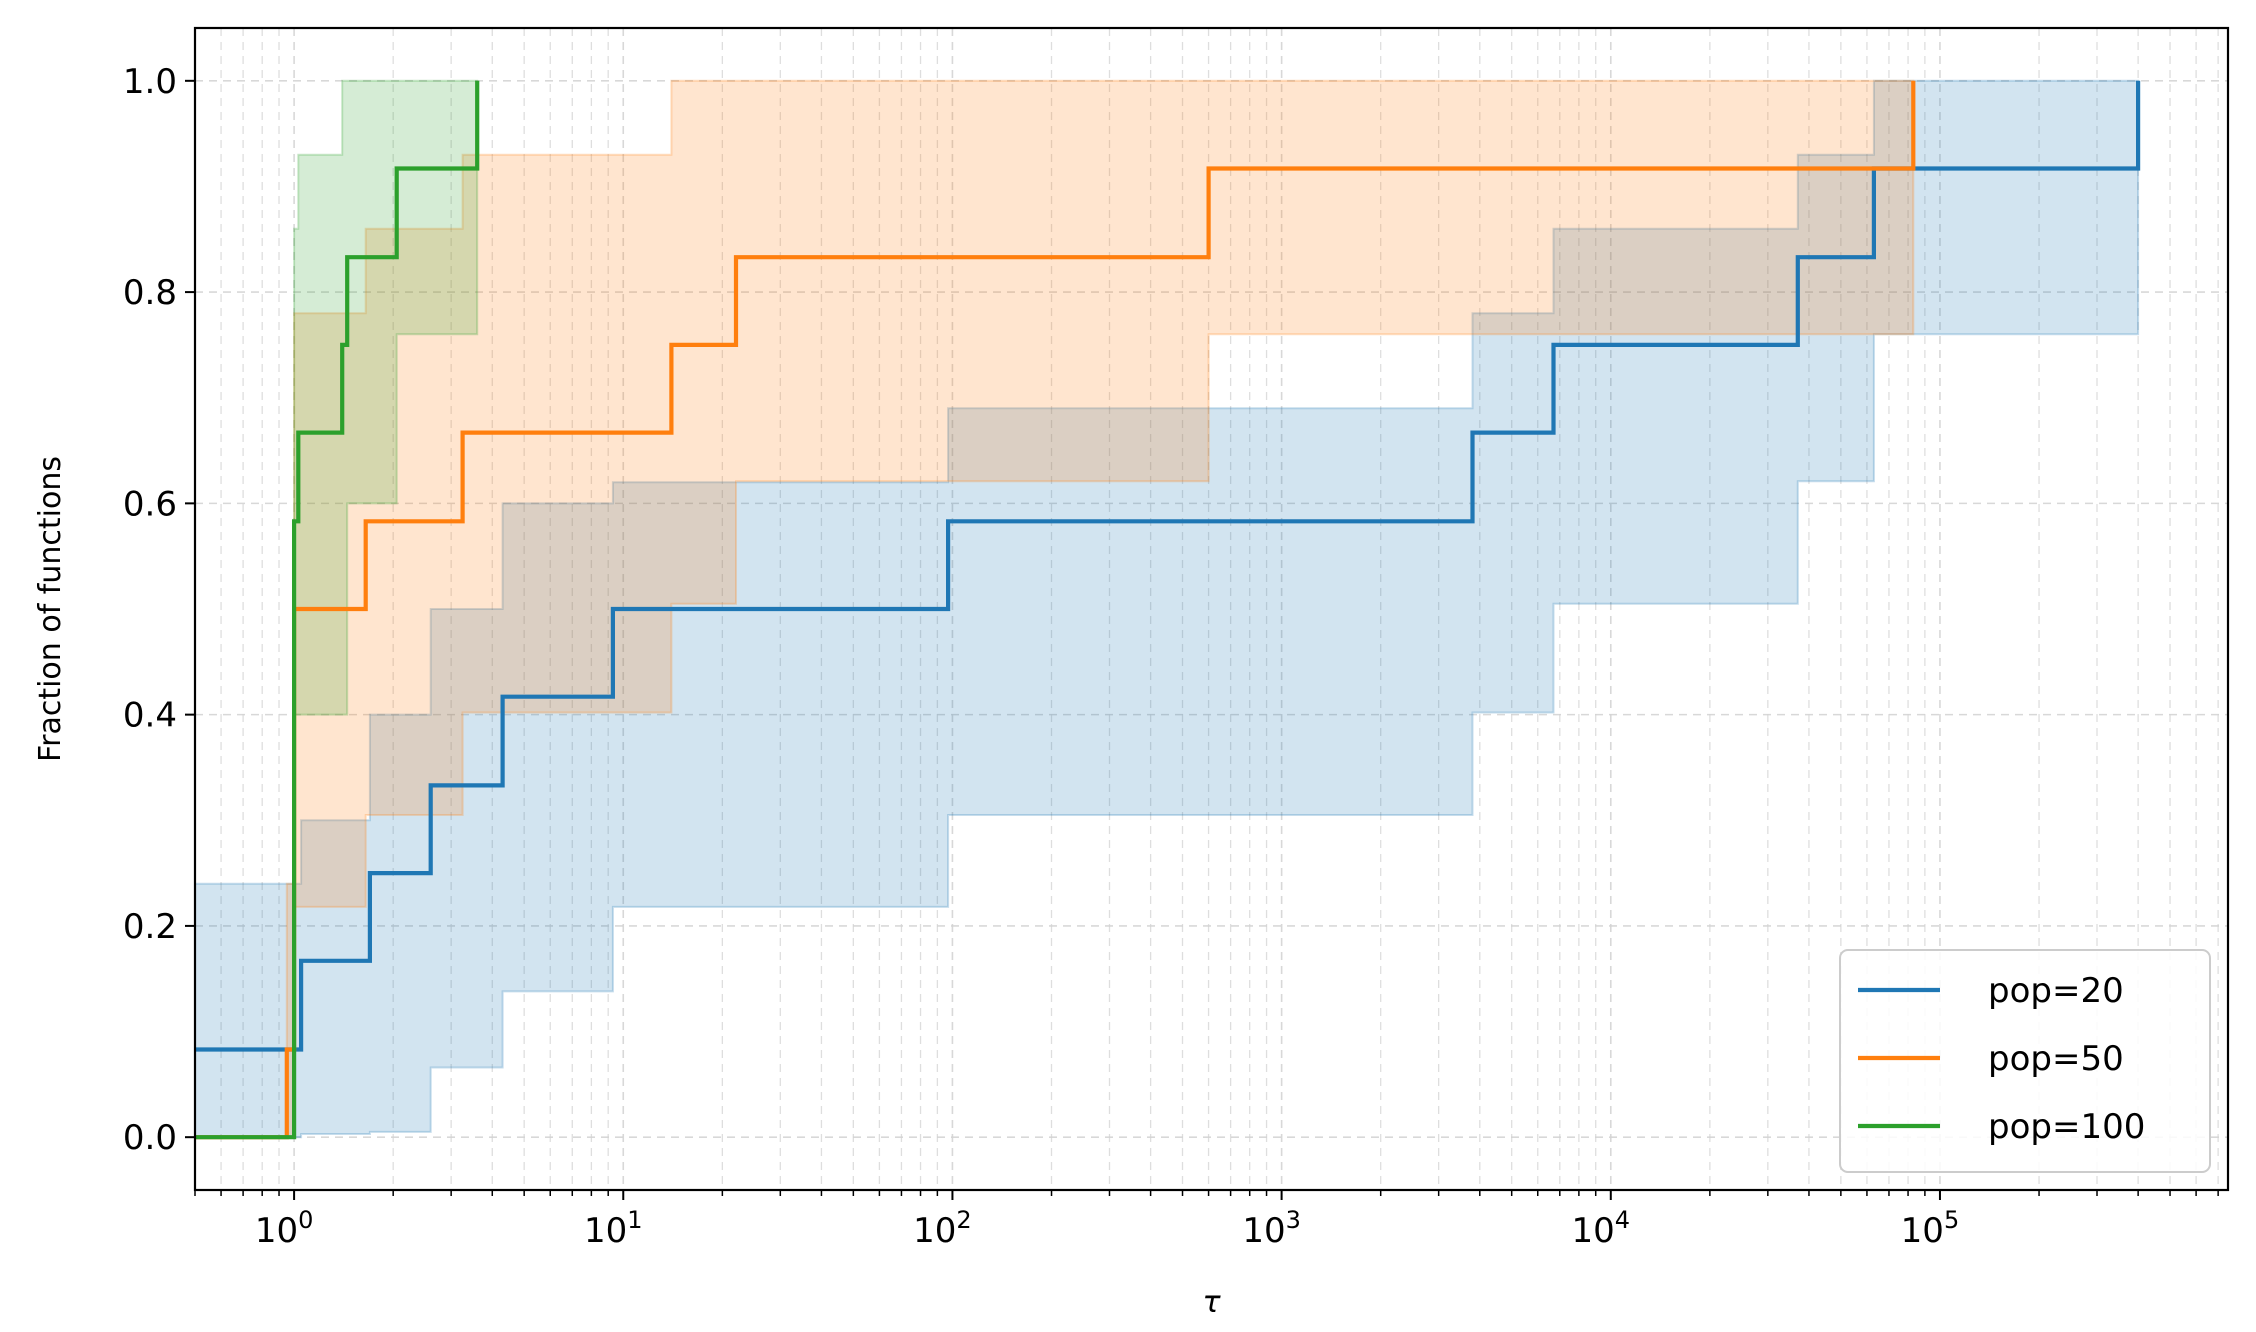 The height and width of the screenshot is (1332, 2256). What do you see at coordinates (150, 504) in the screenshot?
I see `y-tick-label: 0.6` at bounding box center [150, 504].